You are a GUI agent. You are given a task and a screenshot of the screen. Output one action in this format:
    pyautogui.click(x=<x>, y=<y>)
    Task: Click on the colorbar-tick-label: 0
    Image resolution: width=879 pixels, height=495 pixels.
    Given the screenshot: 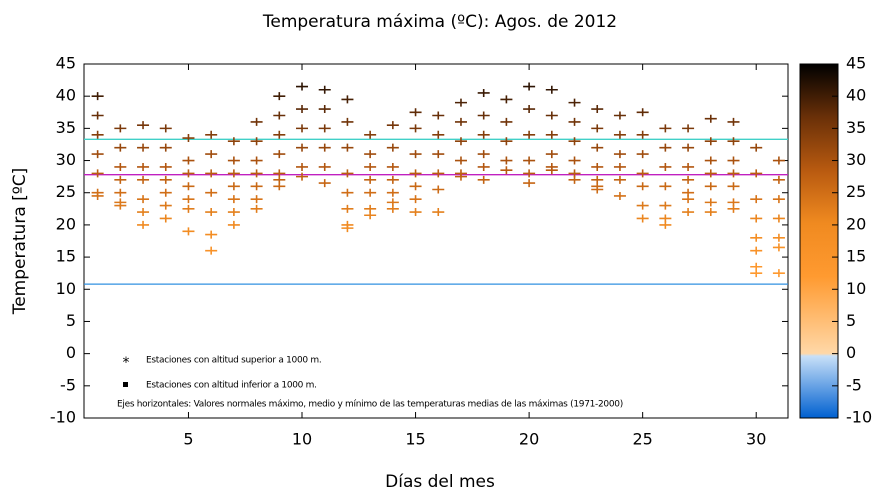 What is the action you would take?
    pyautogui.click(x=851, y=352)
    